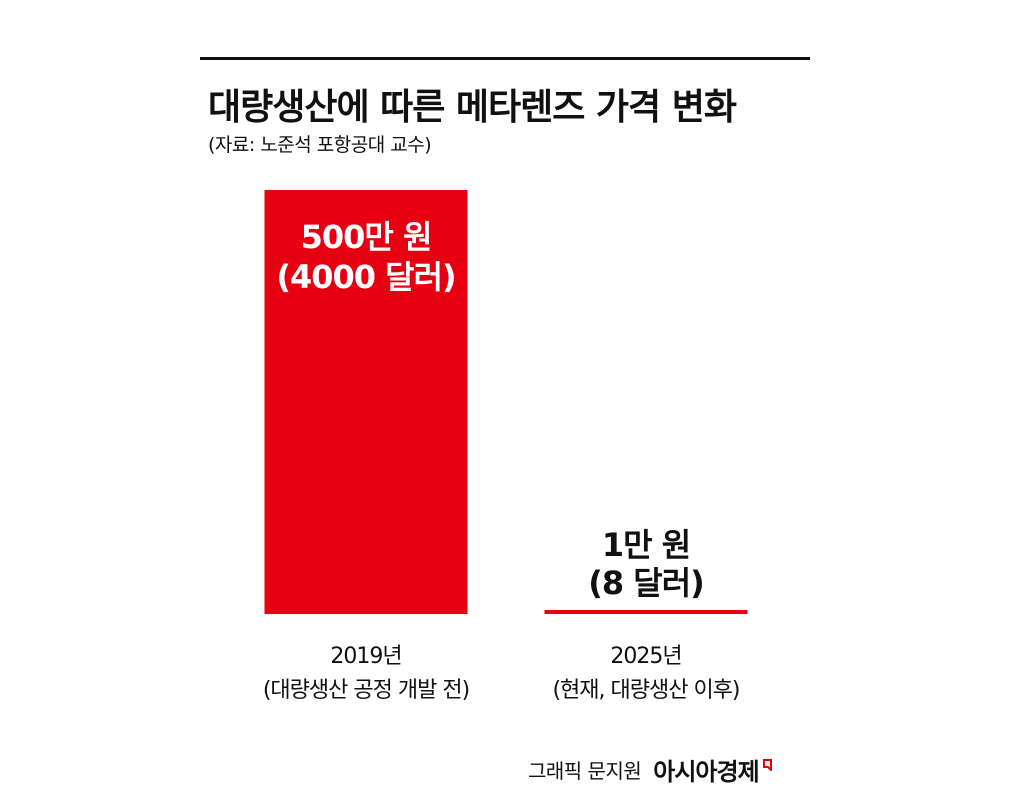 The image size is (1010, 808). I want to click on bar-1-usd-label: (4000 달러), so click(365, 277).